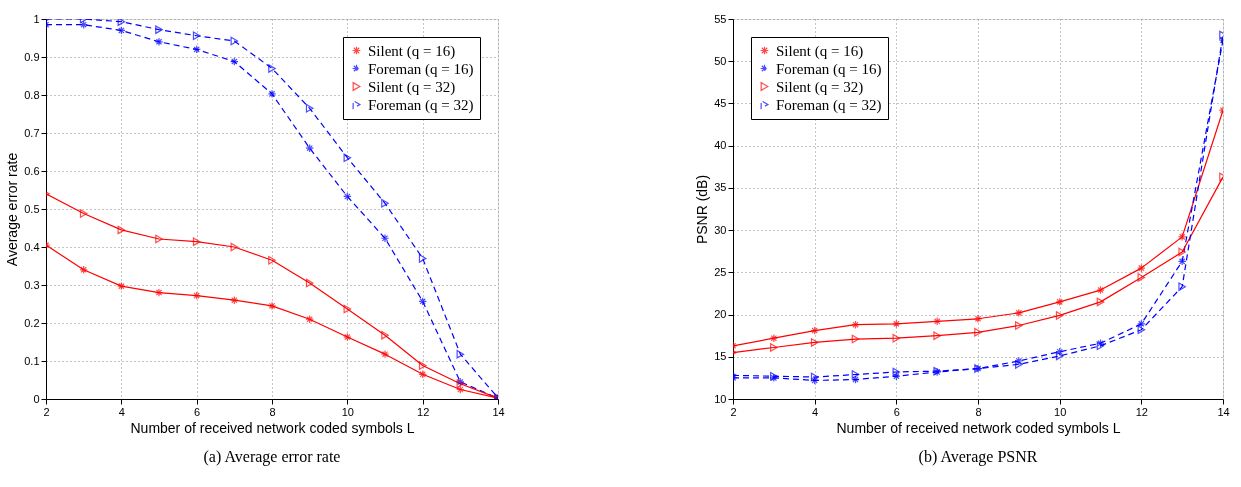  I want to click on y-tick-label: 0.1, so click(32, 360).